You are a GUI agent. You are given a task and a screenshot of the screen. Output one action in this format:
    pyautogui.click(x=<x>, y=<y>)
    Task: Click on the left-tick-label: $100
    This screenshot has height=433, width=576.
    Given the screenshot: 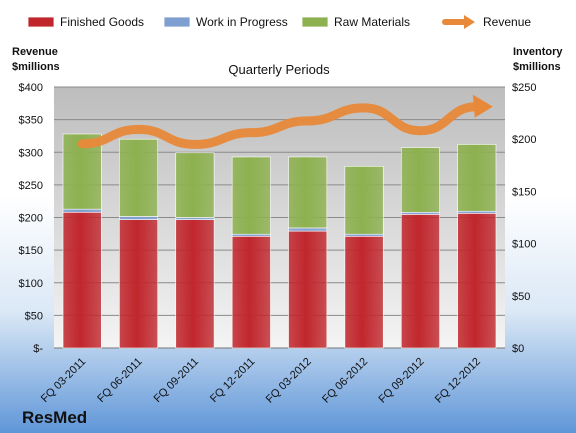 What is the action you would take?
    pyautogui.click(x=31, y=284)
    